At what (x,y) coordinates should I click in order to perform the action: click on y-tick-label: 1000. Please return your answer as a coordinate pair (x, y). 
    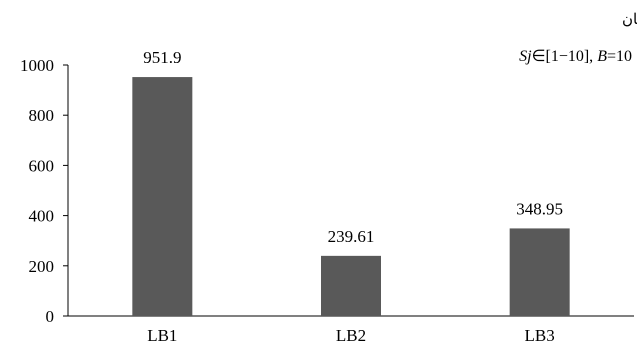
    Looking at the image, I should click on (37, 65).